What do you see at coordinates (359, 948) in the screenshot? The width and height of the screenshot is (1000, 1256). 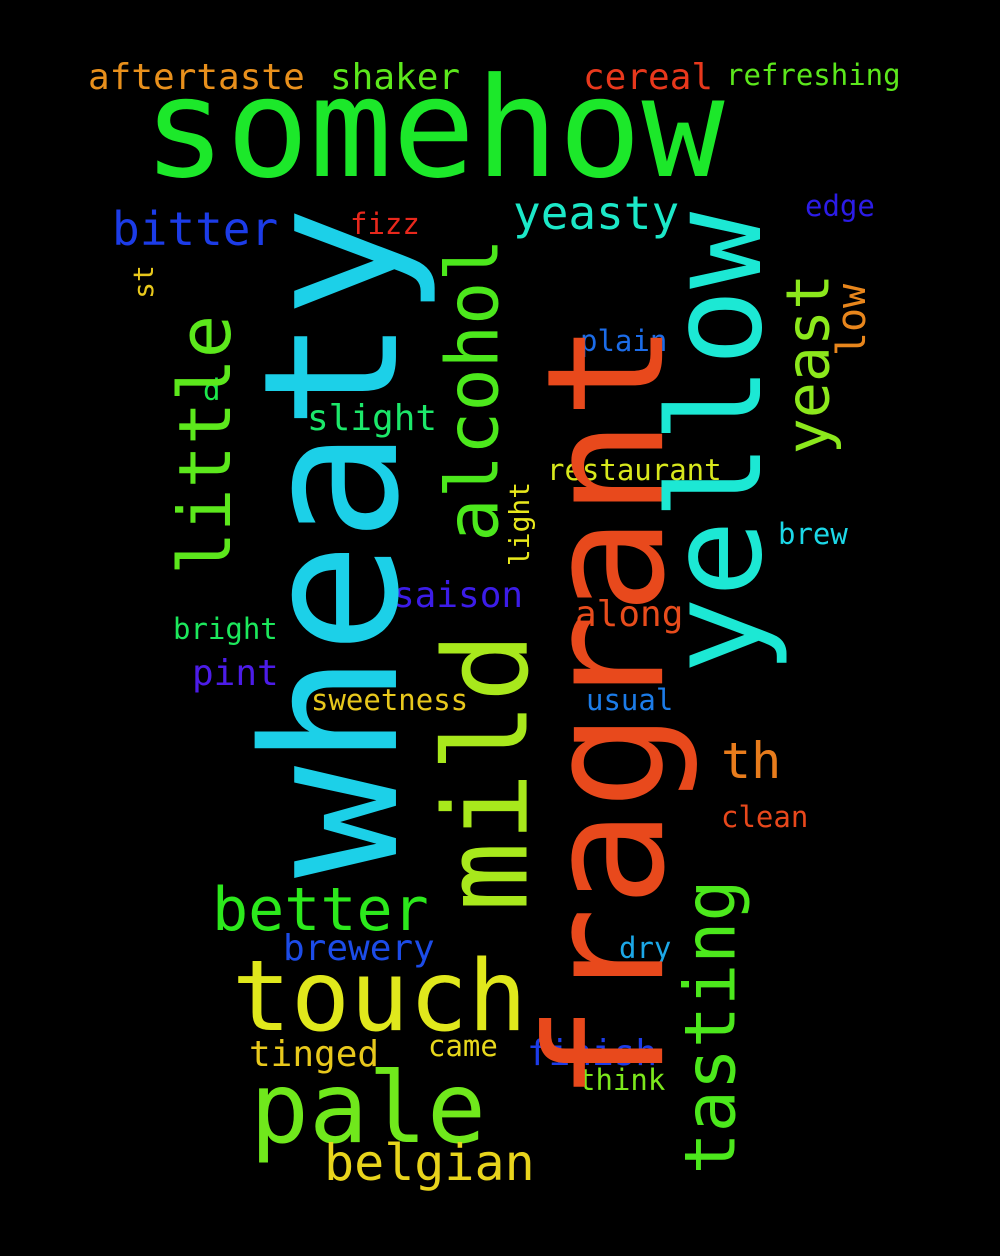 I see `word-brewery: brewery` at bounding box center [359, 948].